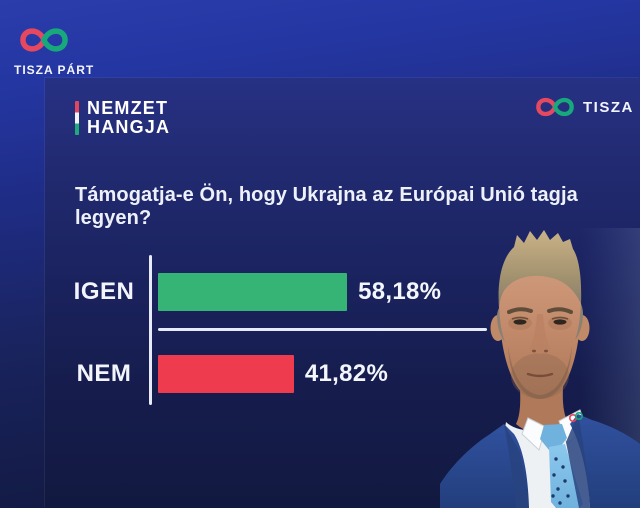  Describe the element at coordinates (605, 461) in the screenshot. I see `suit-right` at that location.